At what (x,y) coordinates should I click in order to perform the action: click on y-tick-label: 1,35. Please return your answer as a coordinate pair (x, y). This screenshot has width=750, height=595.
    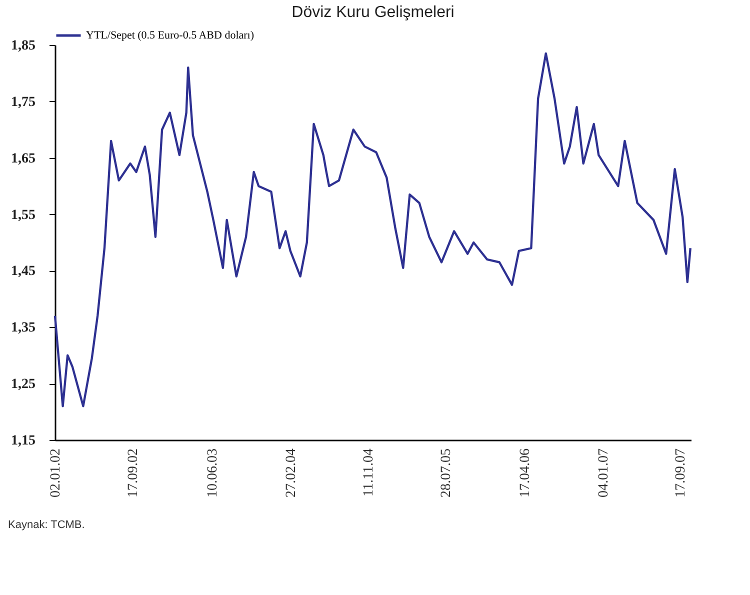
    Looking at the image, I should click on (23, 328).